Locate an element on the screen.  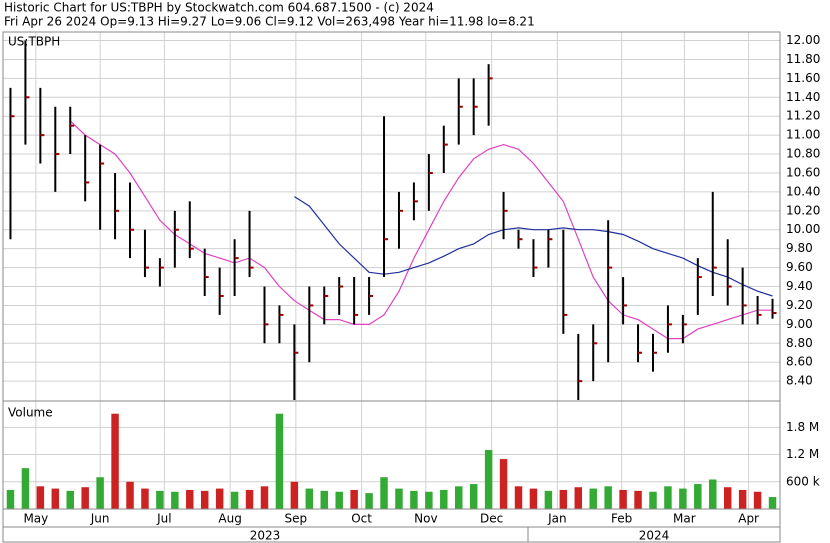
y-tick-label: 11.80 is located at coordinates (803, 59).